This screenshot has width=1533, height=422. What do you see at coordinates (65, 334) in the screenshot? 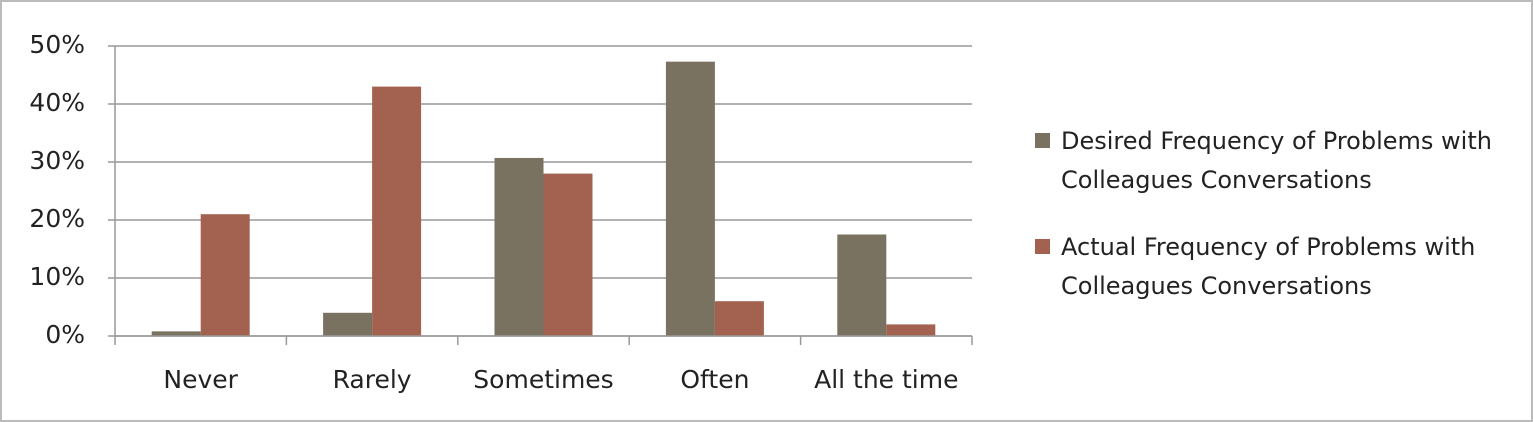
I see `y-tick-label: 0%` at bounding box center [65, 334].